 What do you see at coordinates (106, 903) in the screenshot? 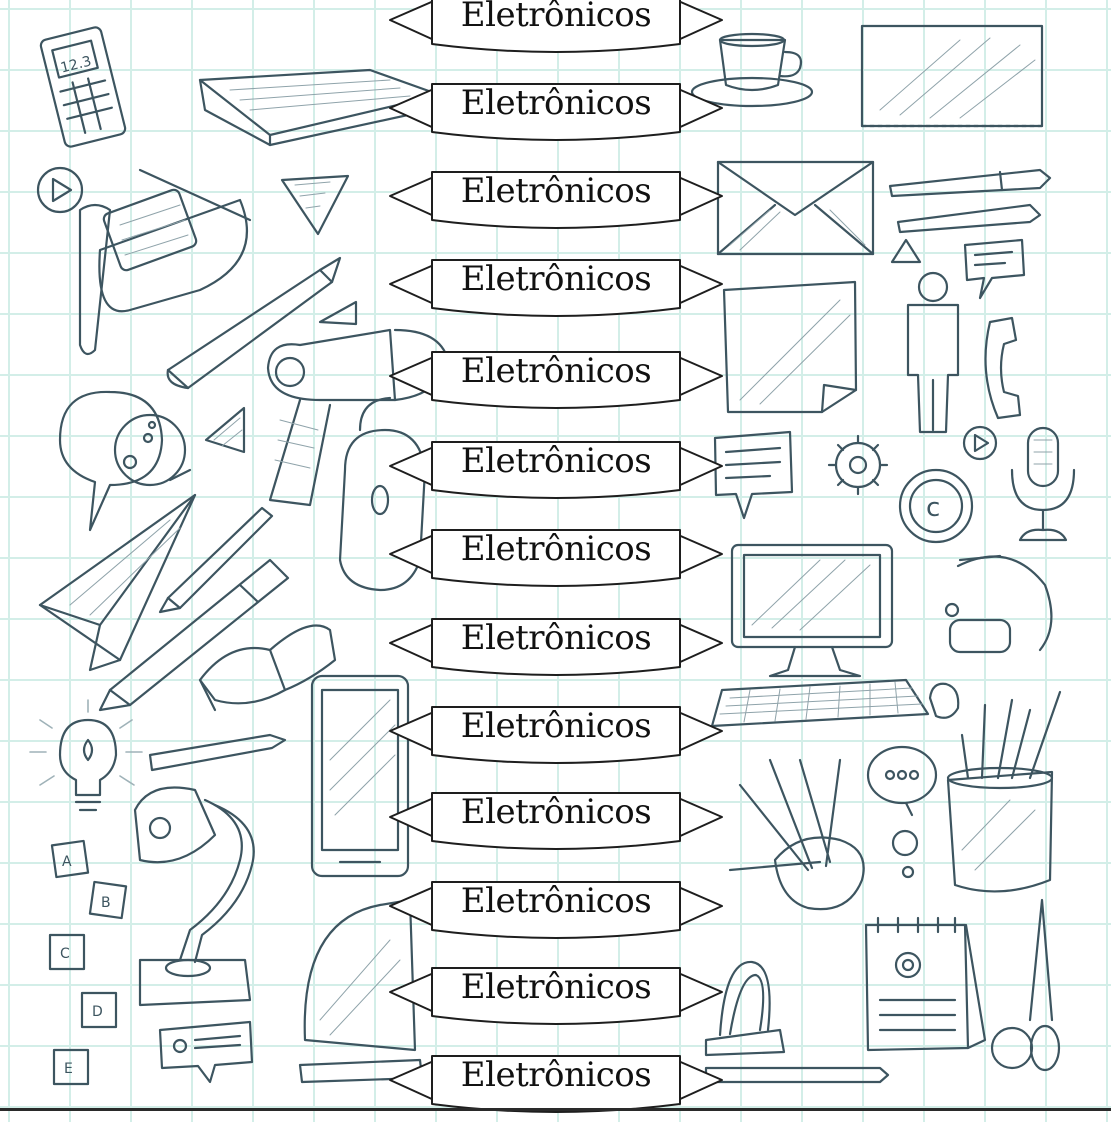
I see `letter-block-b: B` at bounding box center [106, 903].